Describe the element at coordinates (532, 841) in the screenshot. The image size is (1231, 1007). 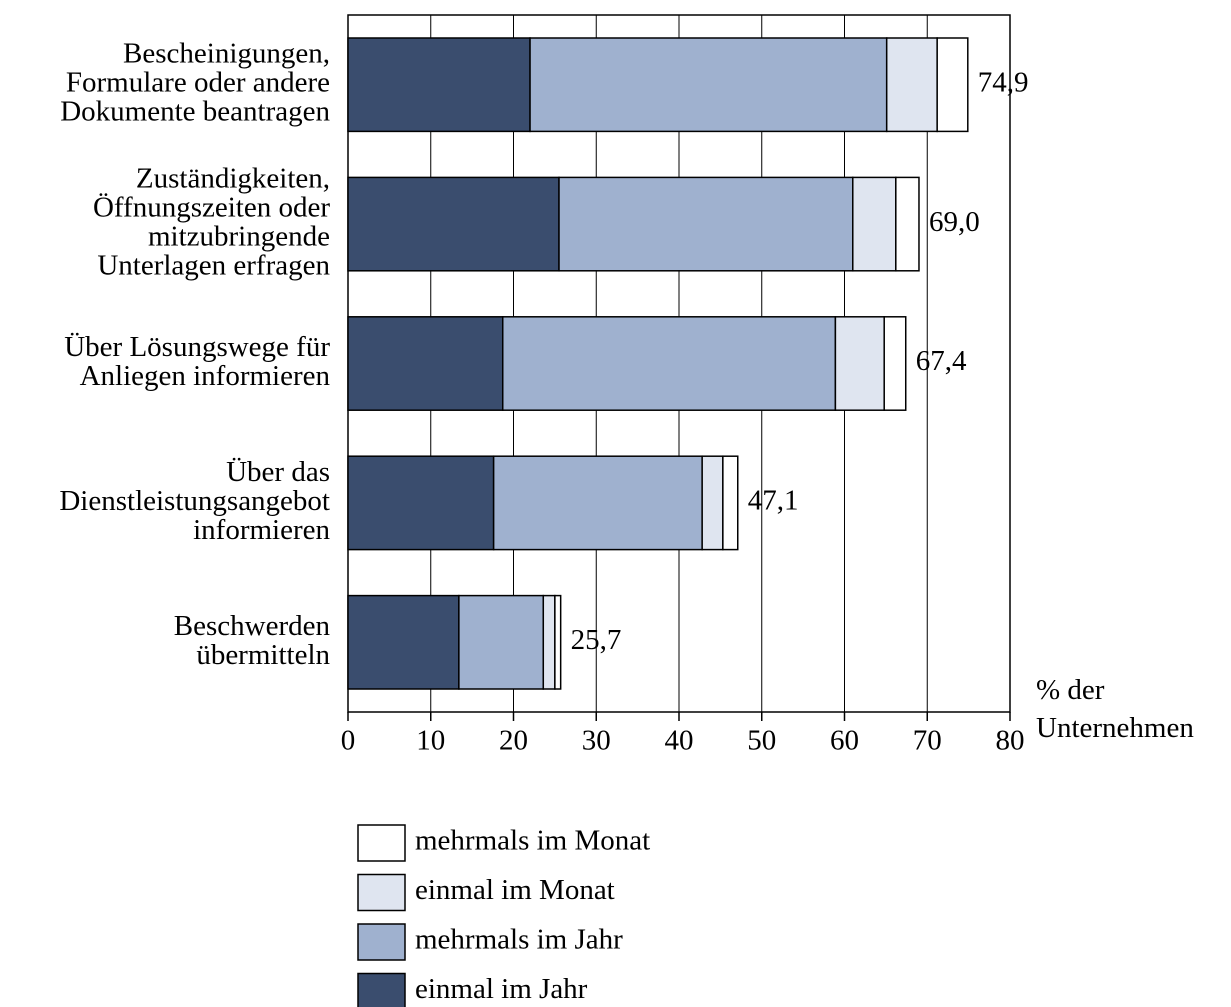
I see `legend-label: mehrmals im Monat` at that location.